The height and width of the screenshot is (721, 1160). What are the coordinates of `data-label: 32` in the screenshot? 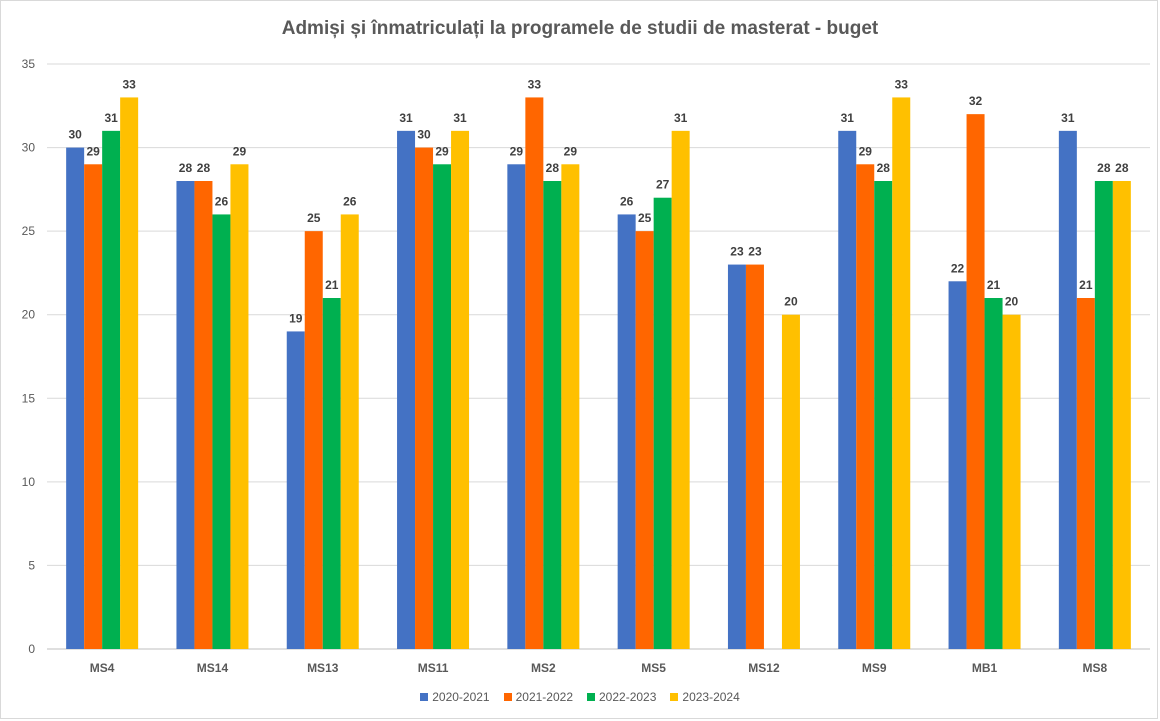 It's located at (976, 101).